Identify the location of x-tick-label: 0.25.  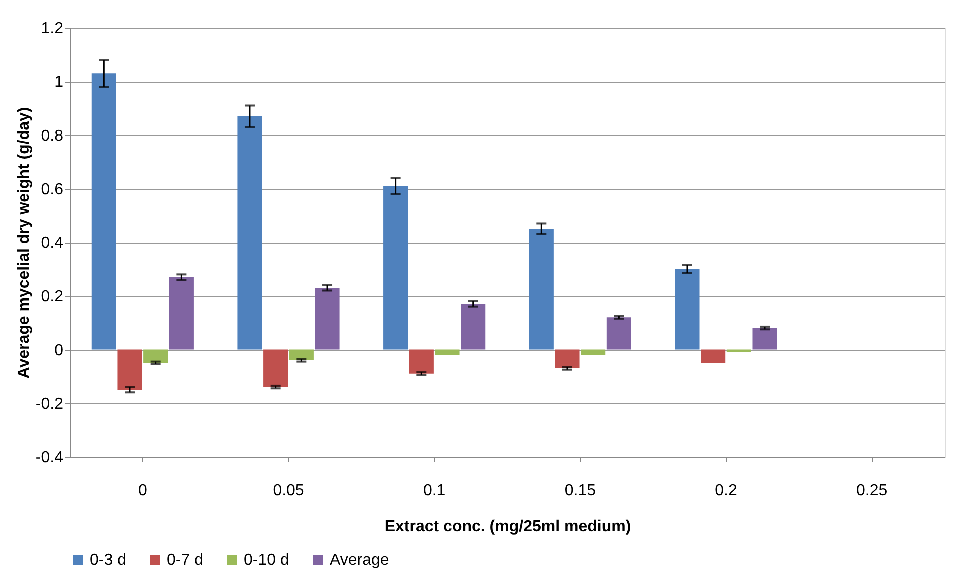
(872, 491).